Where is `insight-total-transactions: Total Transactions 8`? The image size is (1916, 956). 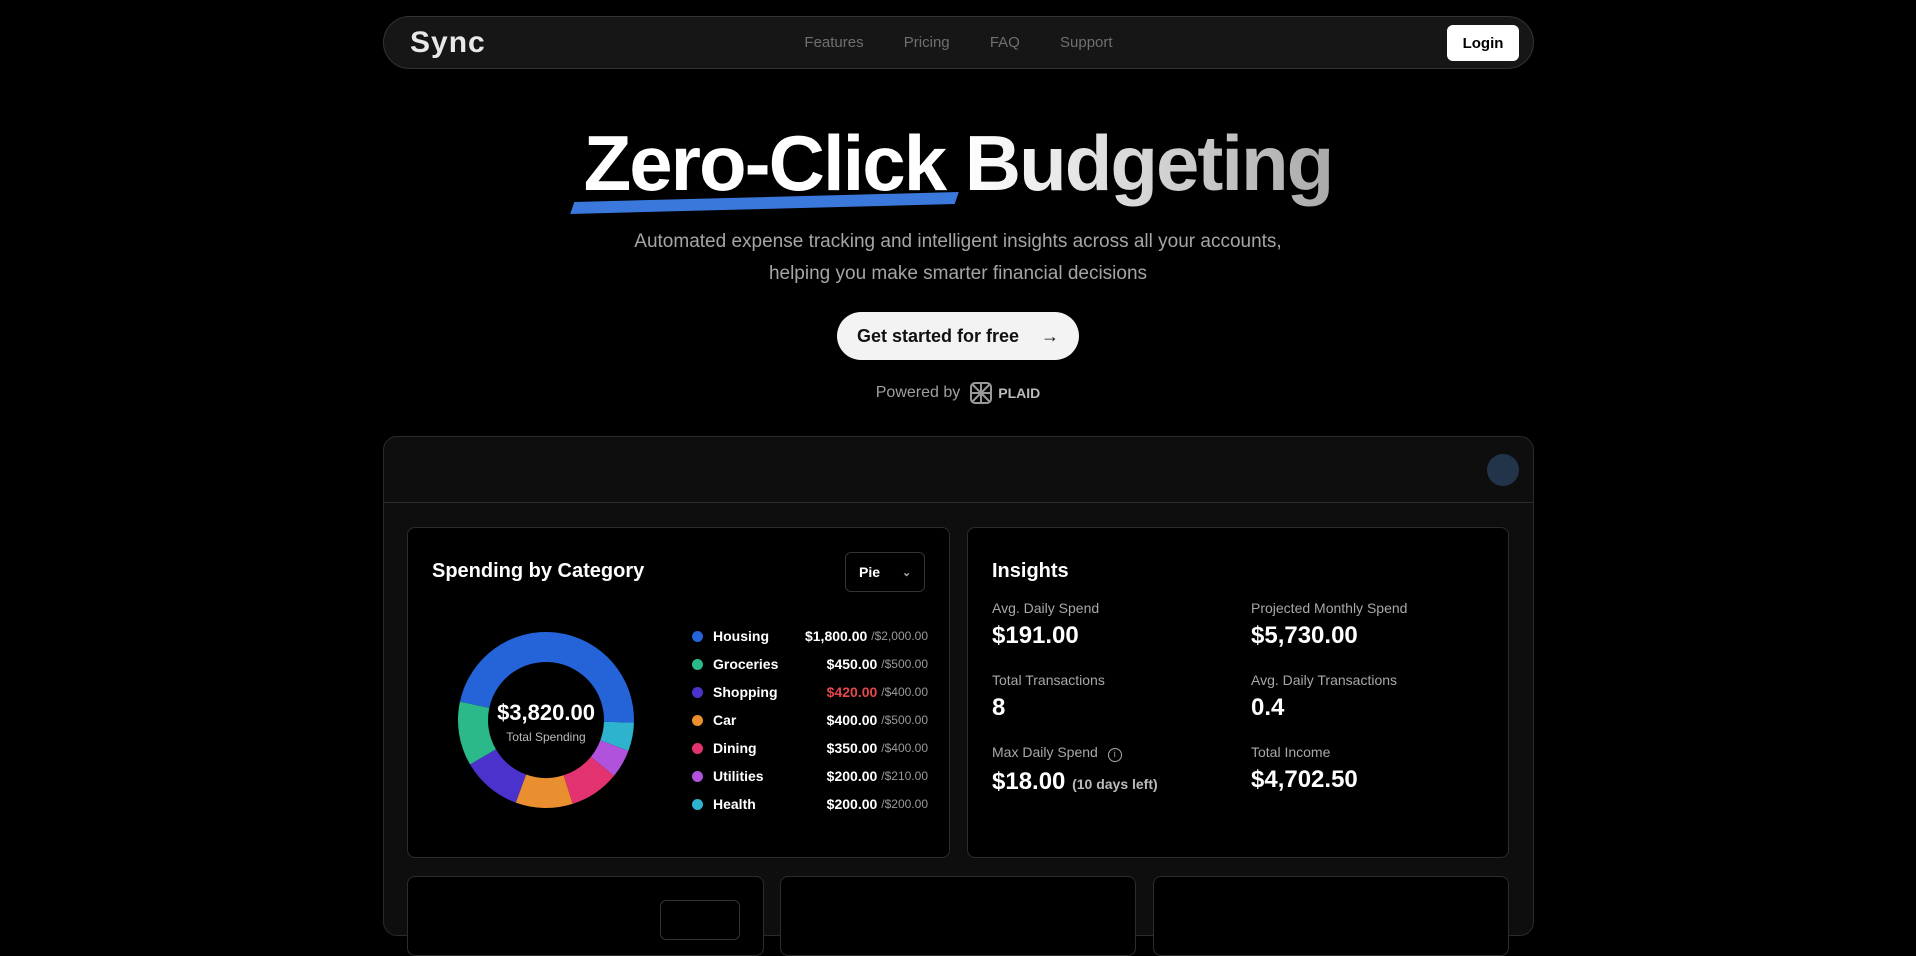 insight-total-transactions: Total Transactions 8 is located at coordinates (1048, 696).